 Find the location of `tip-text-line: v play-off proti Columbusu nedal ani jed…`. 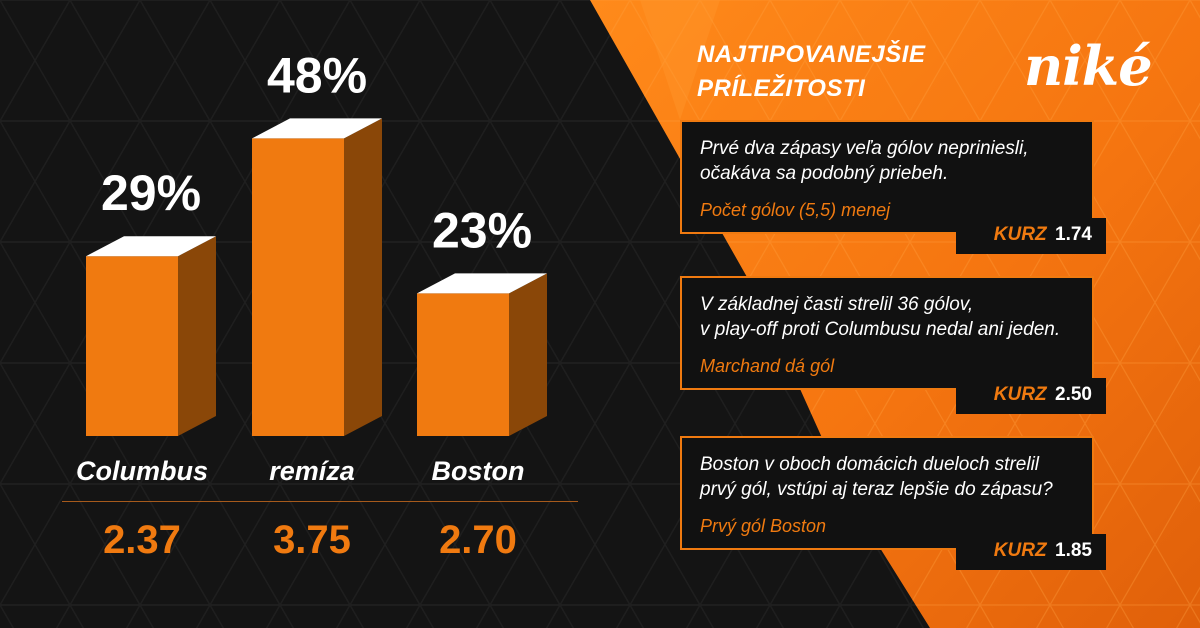

tip-text-line: v play-off proti Columbusu nedal ani jed… is located at coordinates (880, 329).